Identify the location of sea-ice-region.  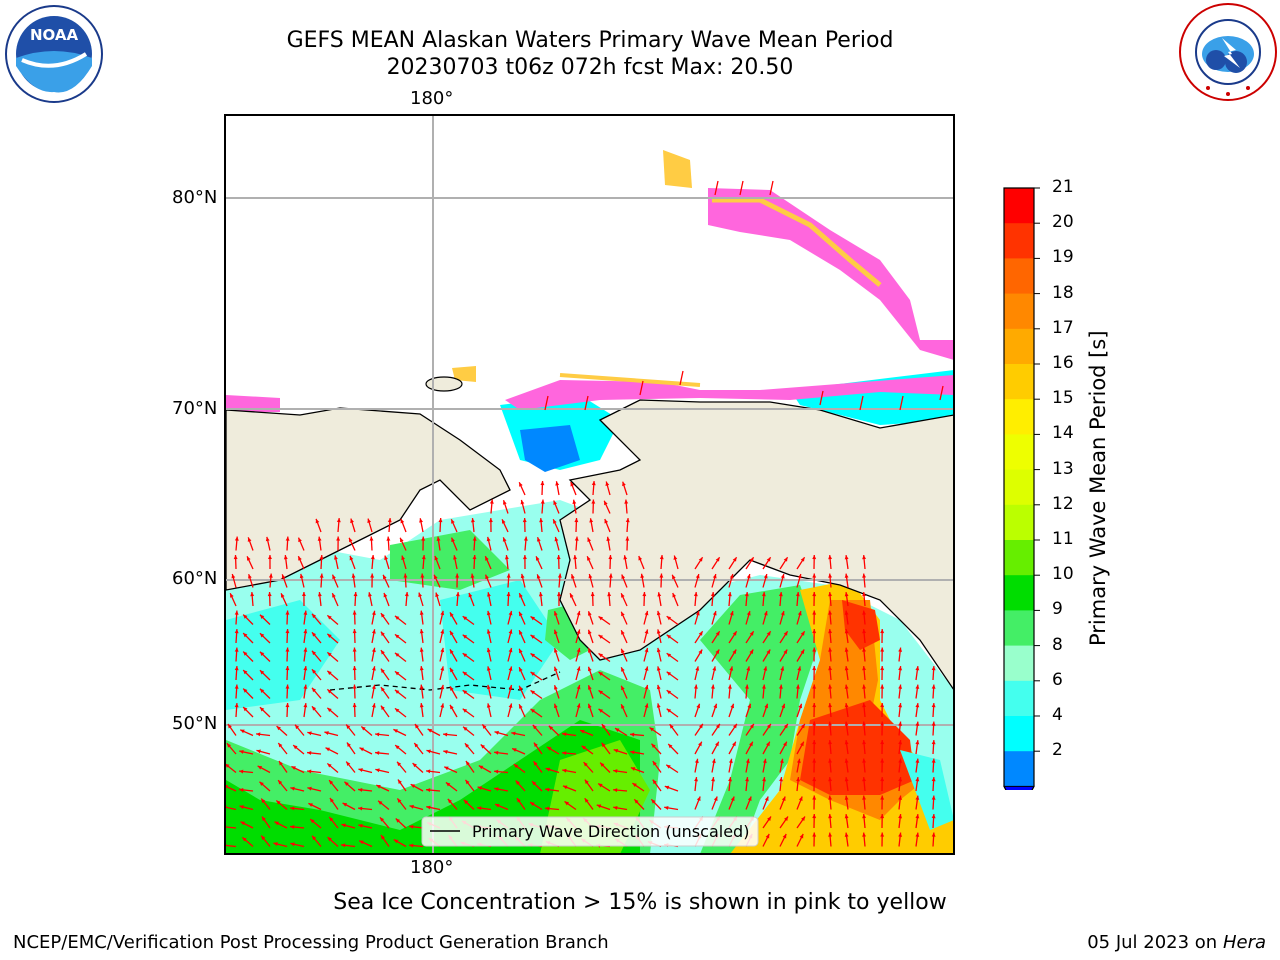
(253, 403).